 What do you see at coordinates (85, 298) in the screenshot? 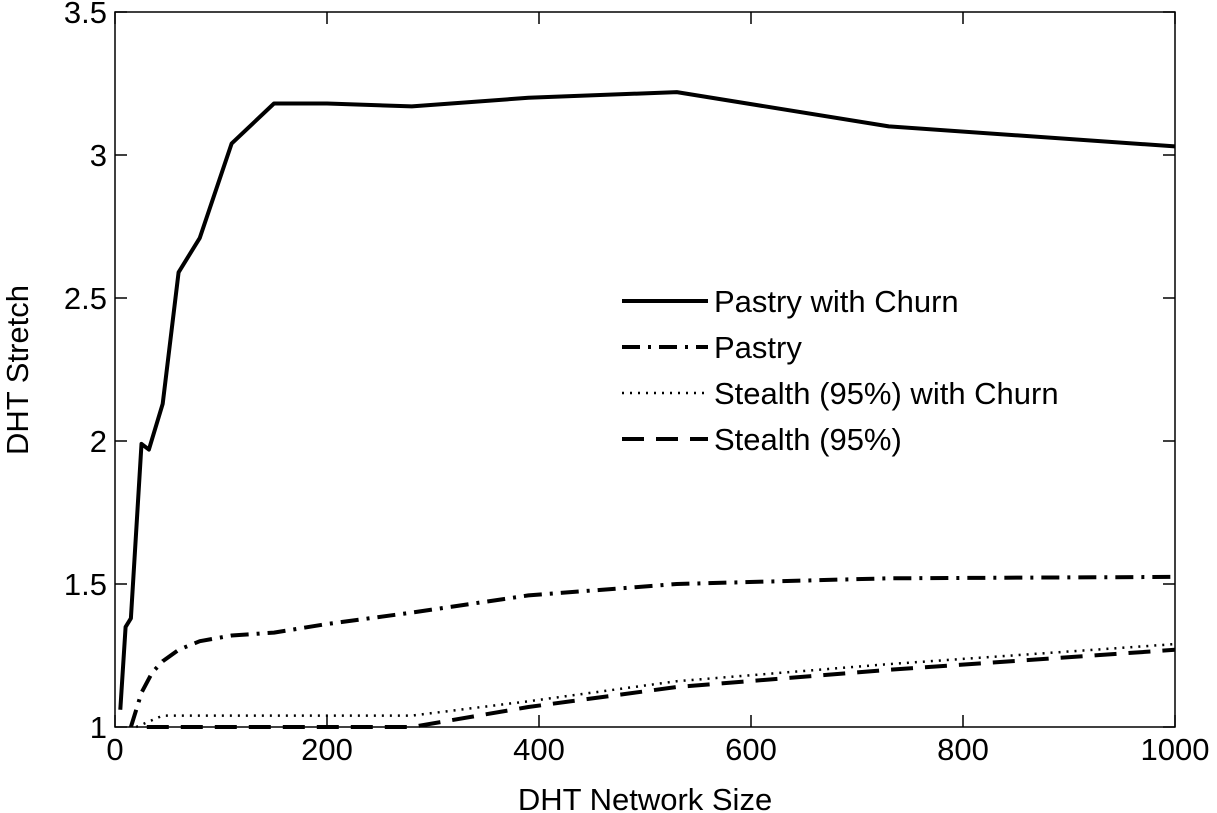
I see `y-tick-label: 2.5` at bounding box center [85, 298].